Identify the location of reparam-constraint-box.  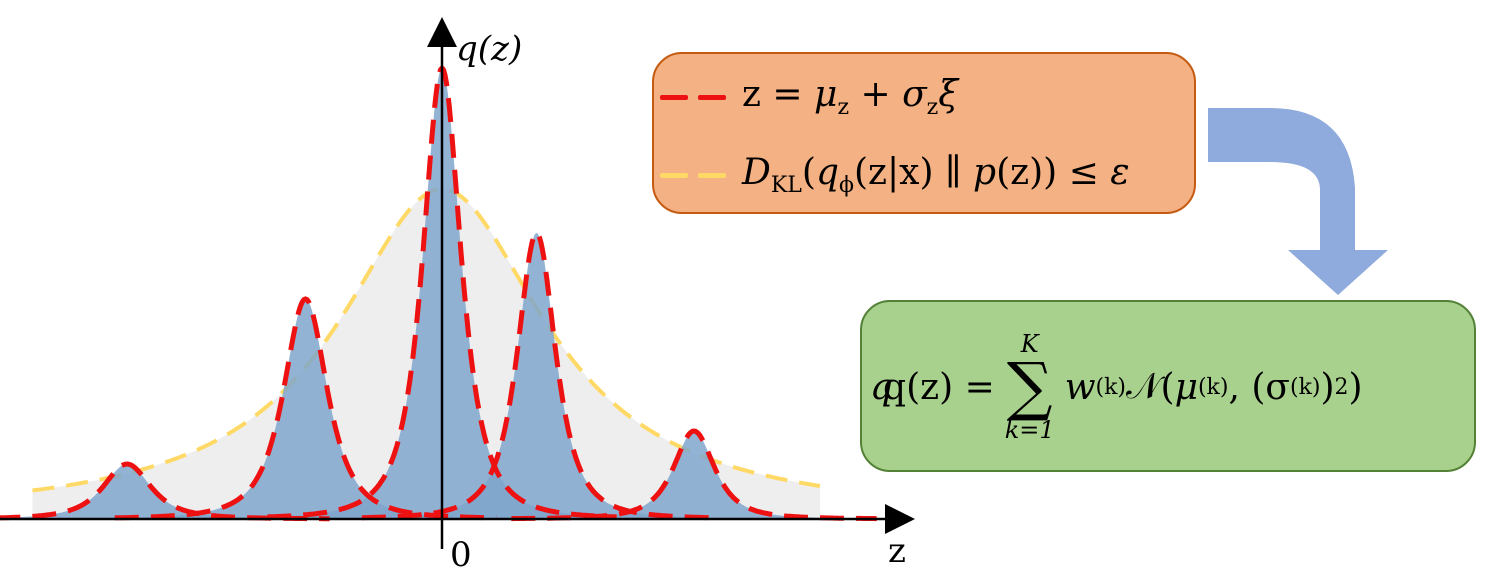
(924, 133).